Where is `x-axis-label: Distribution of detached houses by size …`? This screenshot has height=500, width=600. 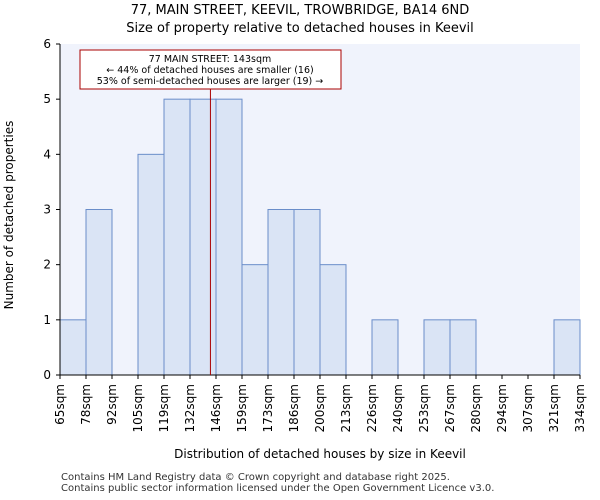
x-axis-label: Distribution of detached houses by size … is located at coordinates (320, 454).